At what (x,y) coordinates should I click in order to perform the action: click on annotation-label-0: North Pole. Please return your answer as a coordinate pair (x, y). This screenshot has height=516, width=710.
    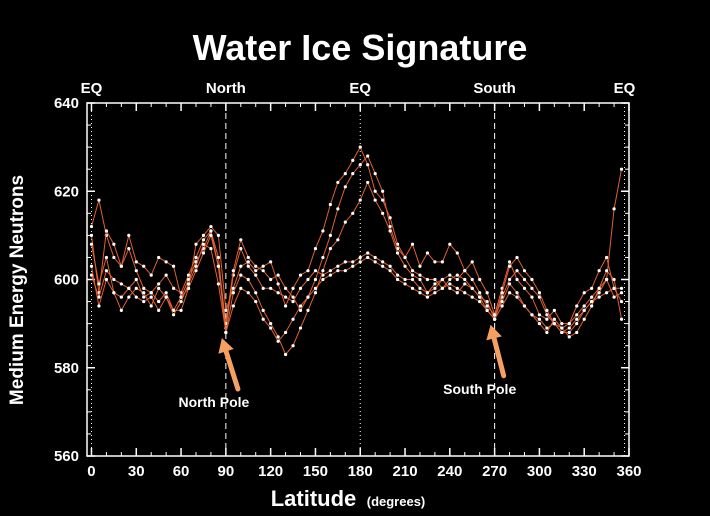
    Looking at the image, I should click on (214, 402).